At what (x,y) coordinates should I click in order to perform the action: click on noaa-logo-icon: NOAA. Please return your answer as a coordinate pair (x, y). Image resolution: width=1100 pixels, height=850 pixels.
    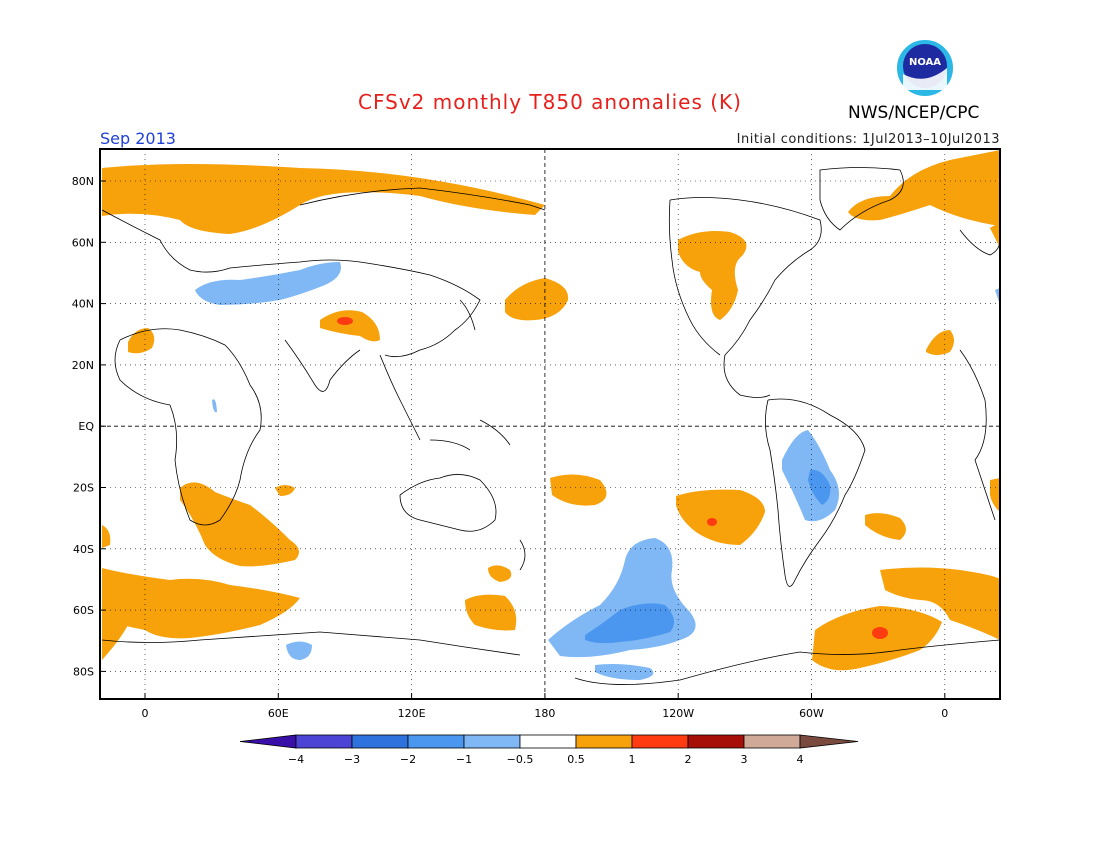
    Looking at the image, I should click on (925, 68).